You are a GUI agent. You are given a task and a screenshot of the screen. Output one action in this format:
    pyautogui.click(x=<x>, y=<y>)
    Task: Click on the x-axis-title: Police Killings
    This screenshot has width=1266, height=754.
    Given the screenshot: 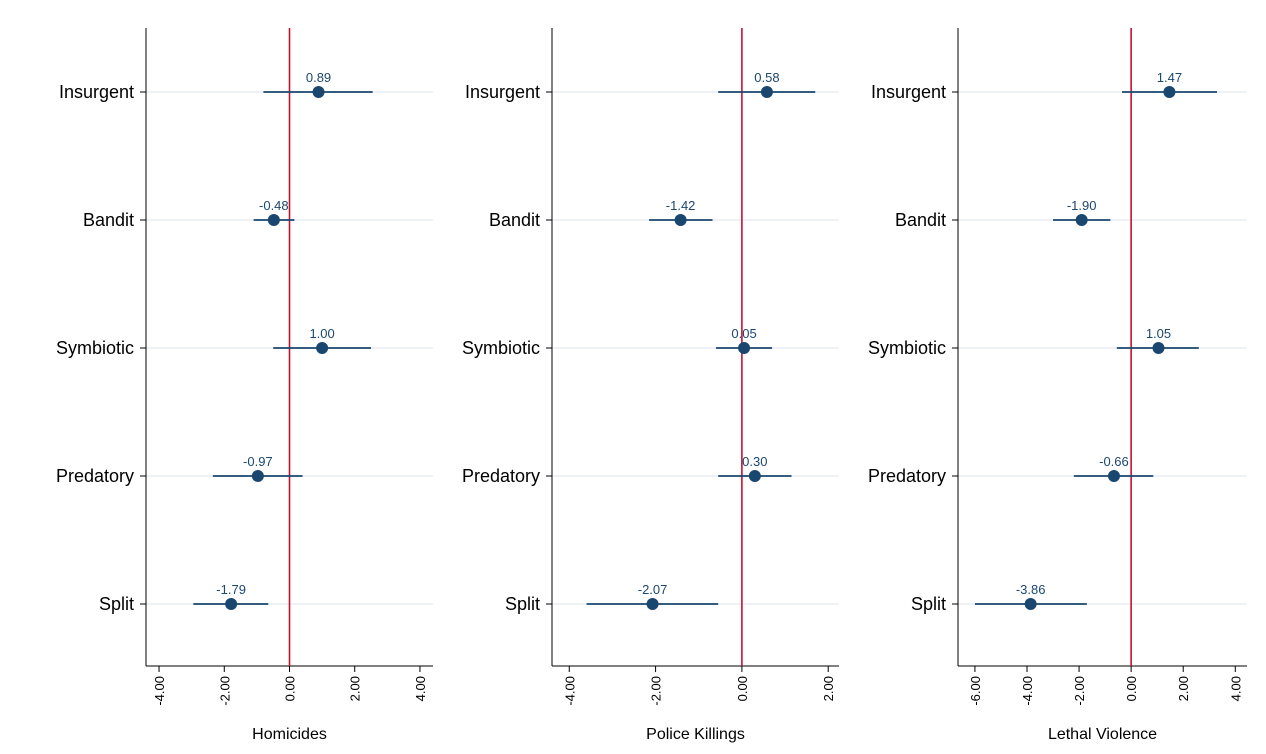 What is the action you would take?
    pyautogui.click(x=695, y=734)
    